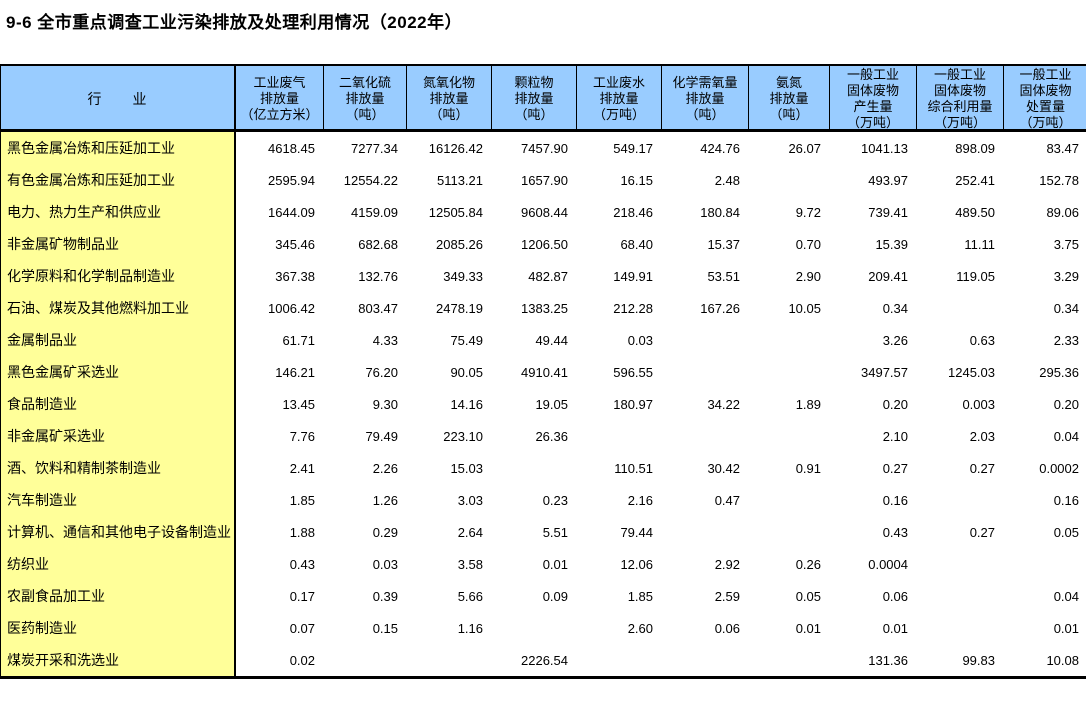 Image resolution: width=1086 pixels, height=711 pixels. What do you see at coordinates (804, 148) in the screenshot?
I see `cell-ammonia-nitrogen: 26.07` at bounding box center [804, 148].